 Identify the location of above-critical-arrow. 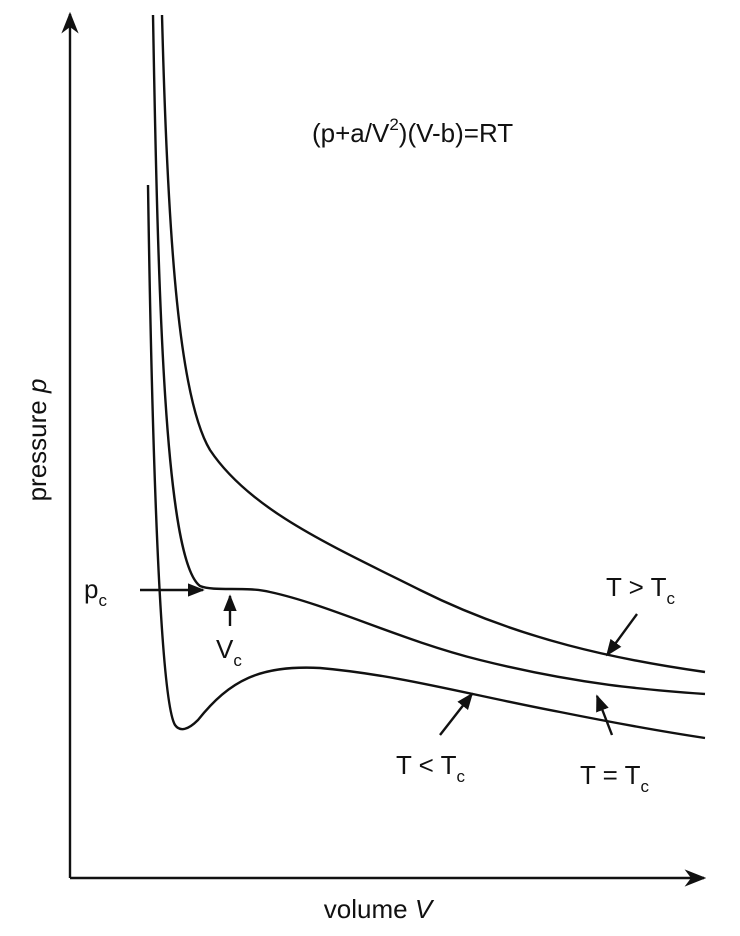
(622, 635).